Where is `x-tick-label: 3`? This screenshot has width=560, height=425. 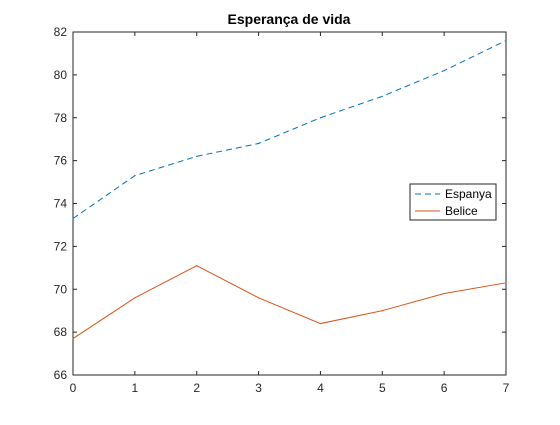 x-tick-label: 3 is located at coordinates (258, 388).